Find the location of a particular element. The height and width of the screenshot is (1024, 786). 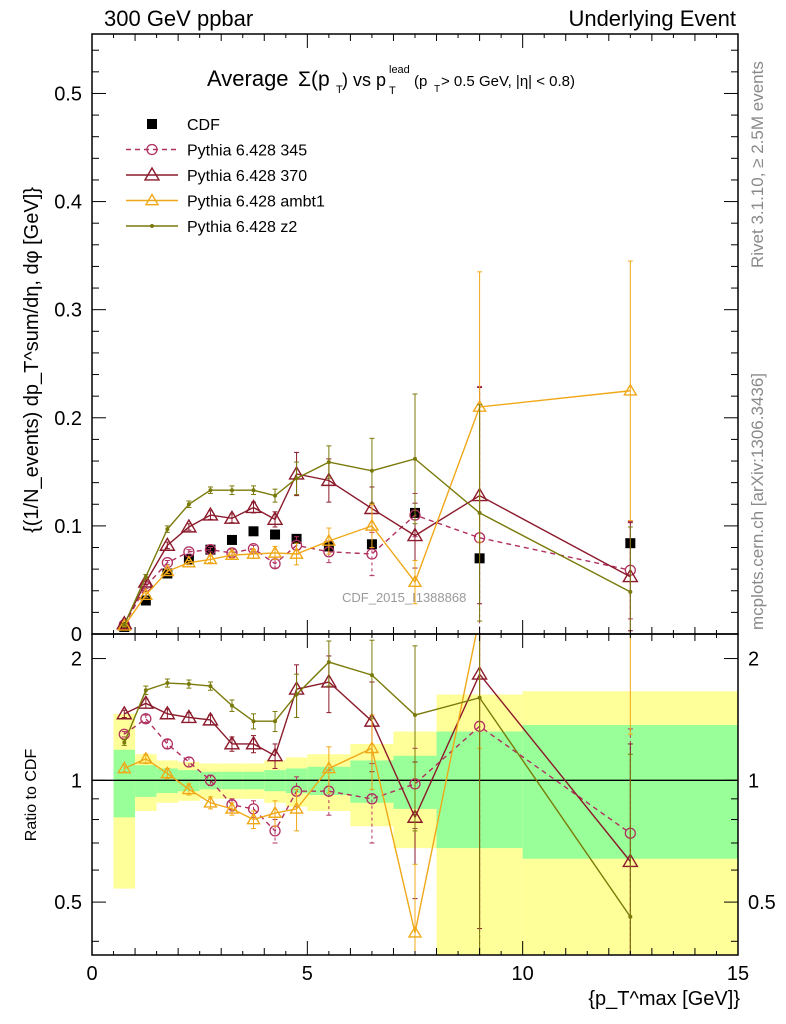

x-axis-label-text: {p_T^max [GeV]} is located at coordinates (664, 999).